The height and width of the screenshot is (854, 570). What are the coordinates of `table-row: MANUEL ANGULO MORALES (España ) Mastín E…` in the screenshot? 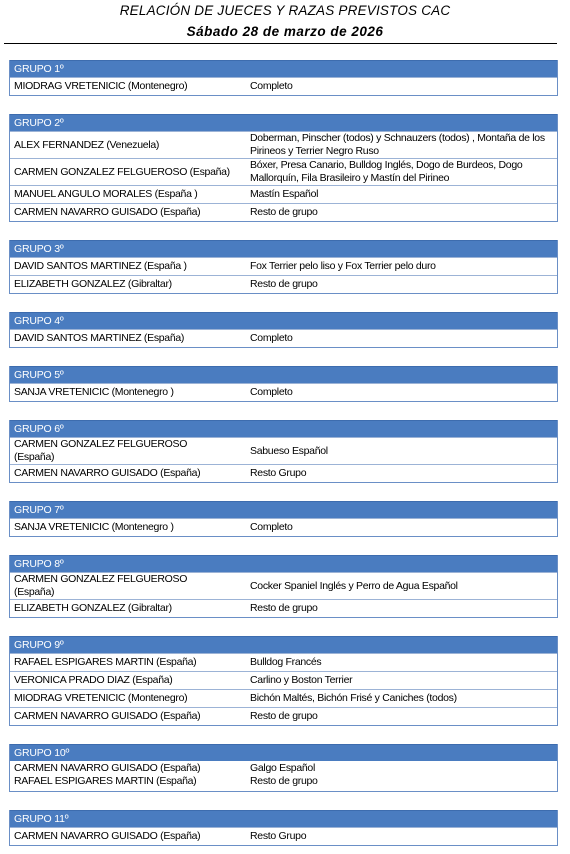 It's located at (283, 194).